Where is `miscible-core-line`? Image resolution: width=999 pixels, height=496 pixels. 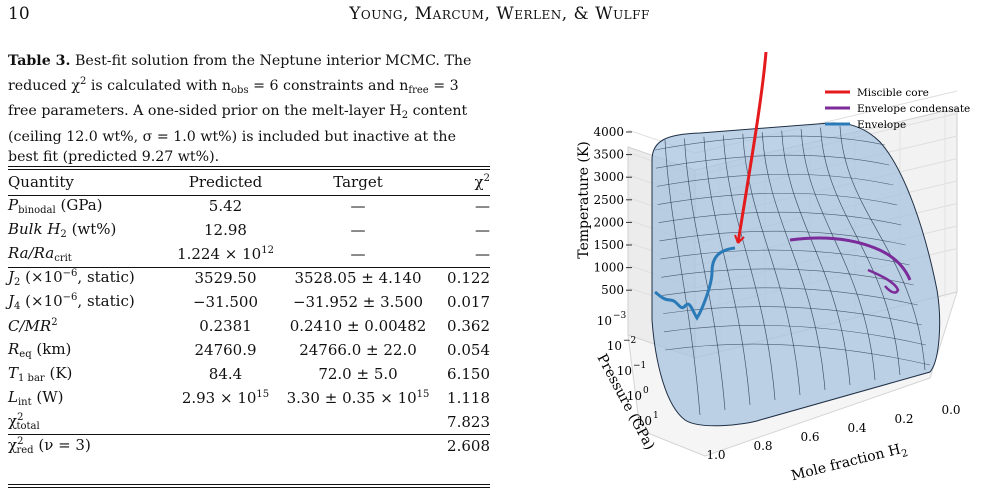
miscible-core-line is located at coordinates (752, 147).